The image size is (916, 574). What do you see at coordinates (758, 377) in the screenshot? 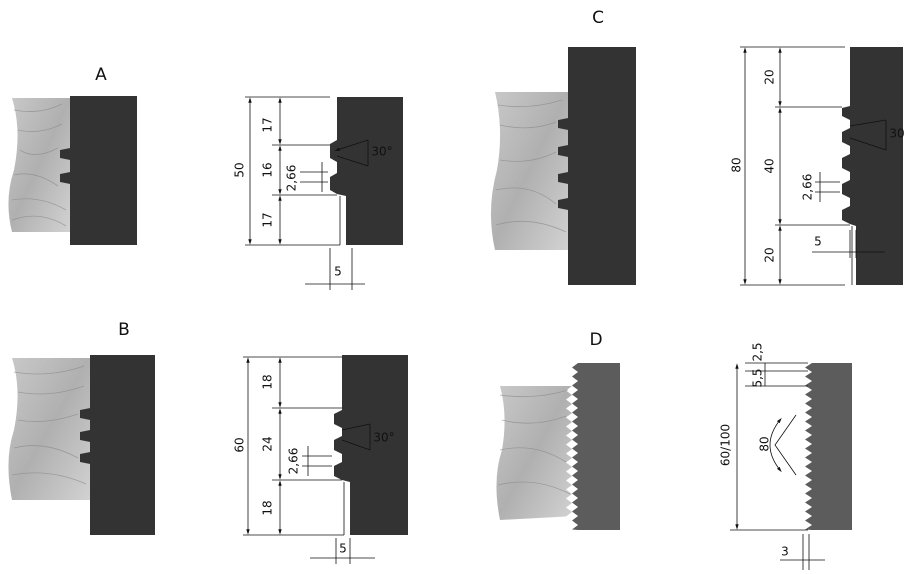
I see `dimension-label: 5,5` at bounding box center [758, 377].